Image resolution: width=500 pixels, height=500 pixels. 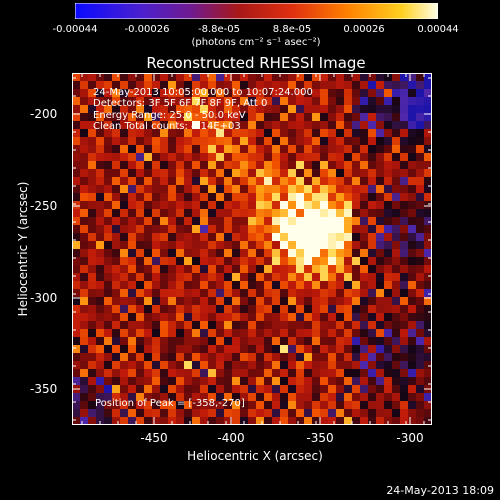 I want to click on x-tick-label: -300, so click(x=410, y=438).